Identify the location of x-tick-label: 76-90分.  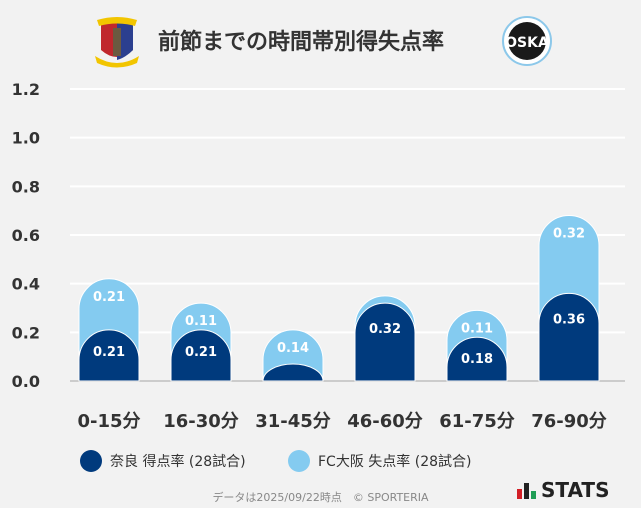
(569, 421).